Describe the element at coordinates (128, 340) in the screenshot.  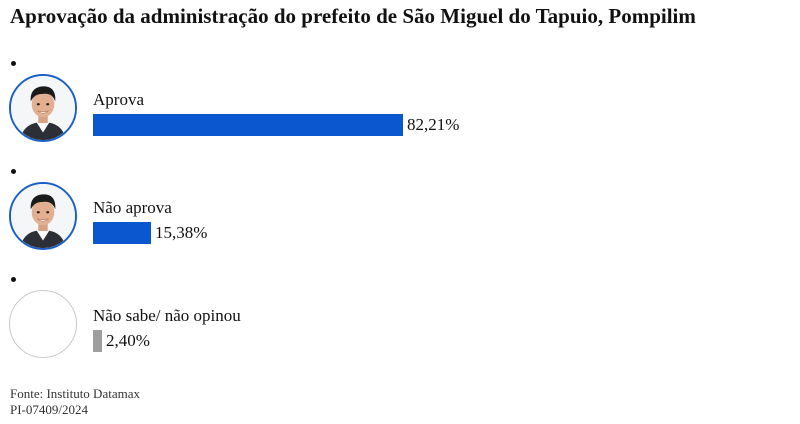
I see `bar-value-label: 2,40%` at that location.